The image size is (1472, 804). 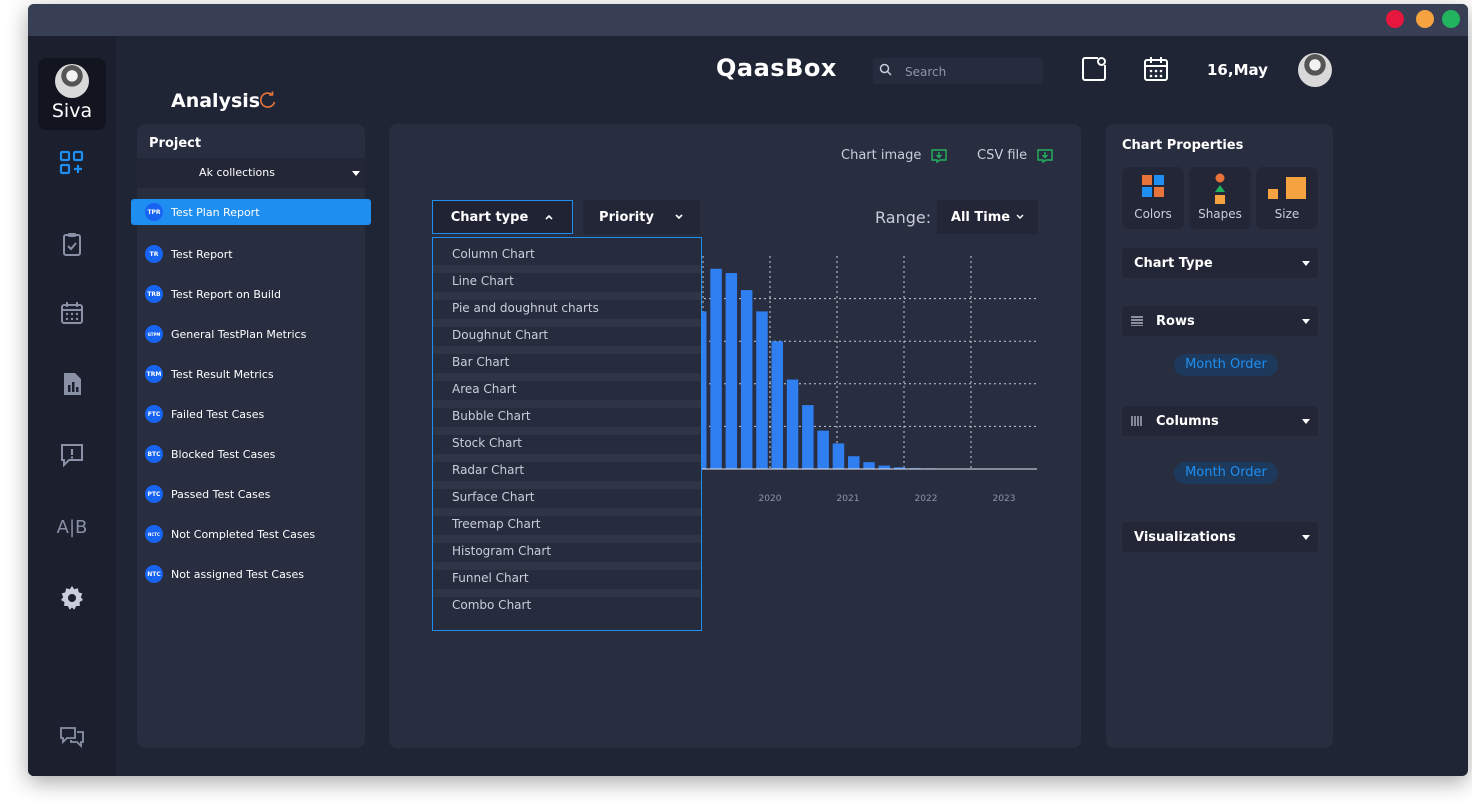 What do you see at coordinates (1226, 365) in the screenshot?
I see `rows-month-order-chip: Month Order` at bounding box center [1226, 365].